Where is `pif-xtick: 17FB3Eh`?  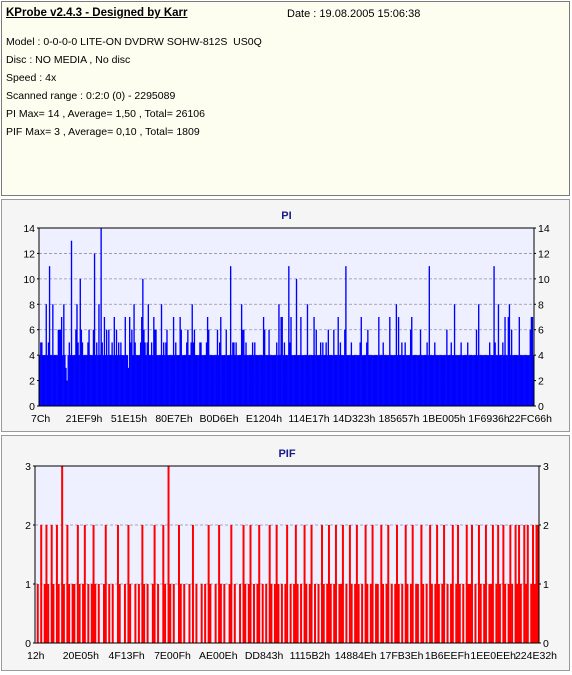
pif-xtick: 17FB3Eh is located at coordinates (402, 656).